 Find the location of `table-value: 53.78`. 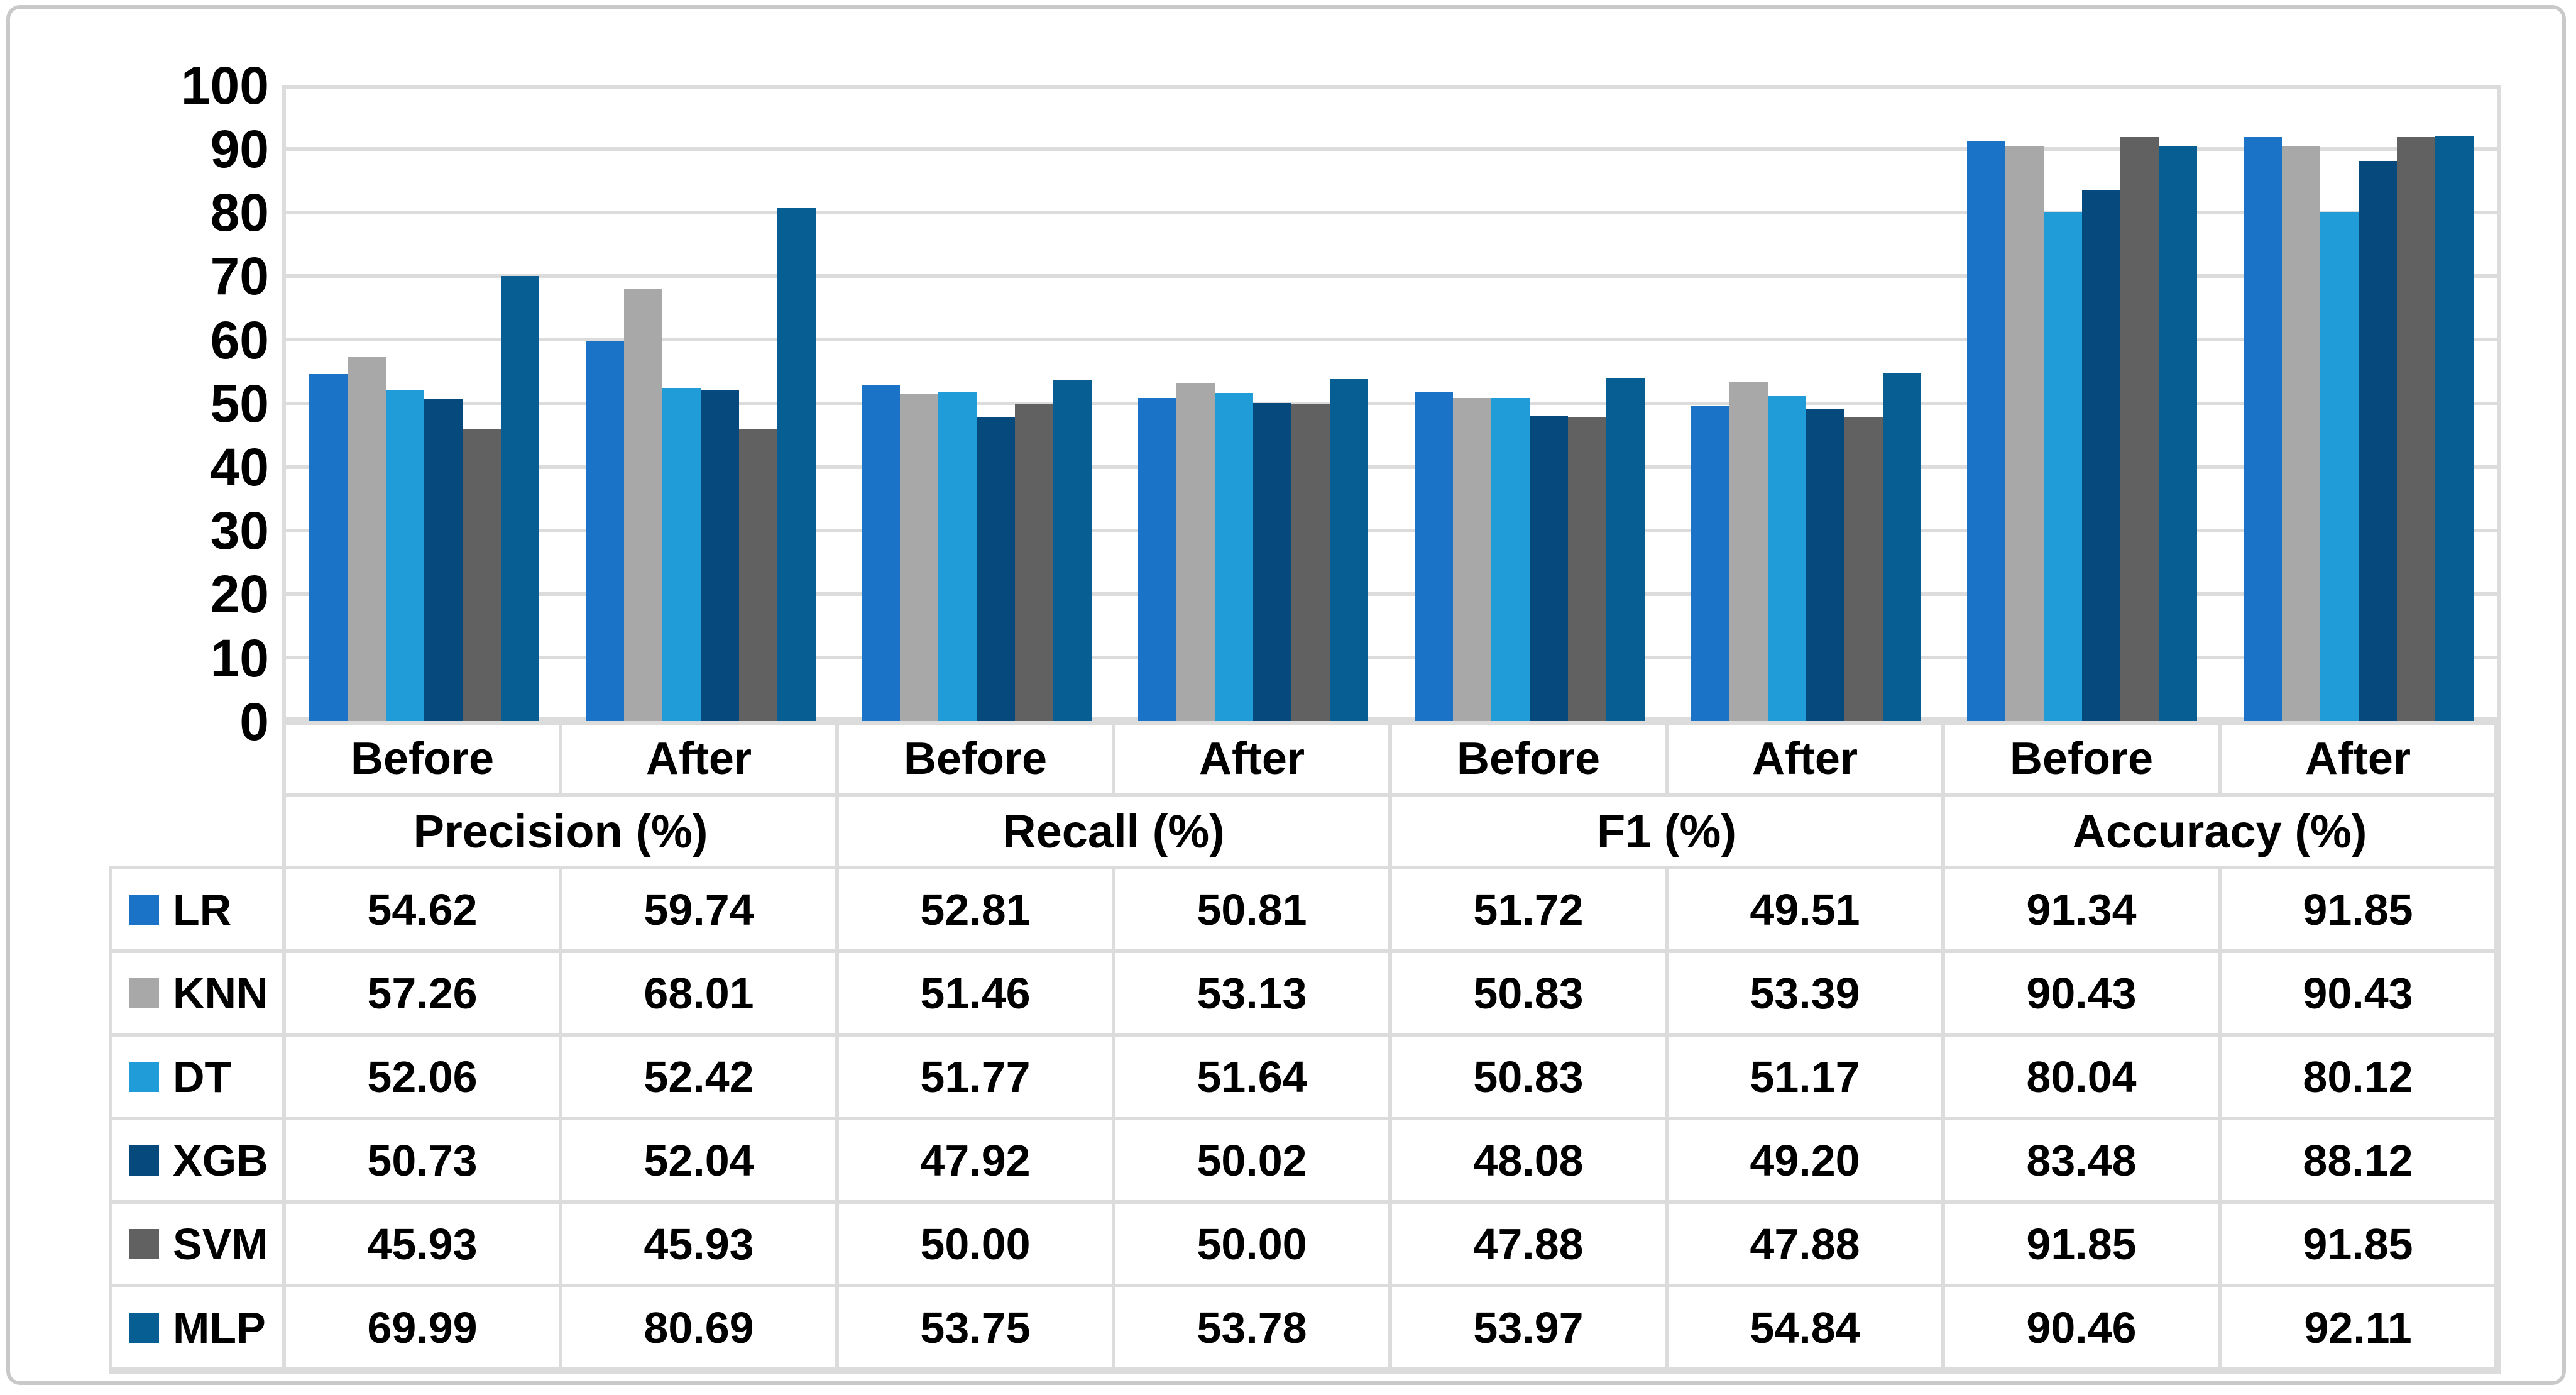

table-value: 53.78 is located at coordinates (1250, 1325).